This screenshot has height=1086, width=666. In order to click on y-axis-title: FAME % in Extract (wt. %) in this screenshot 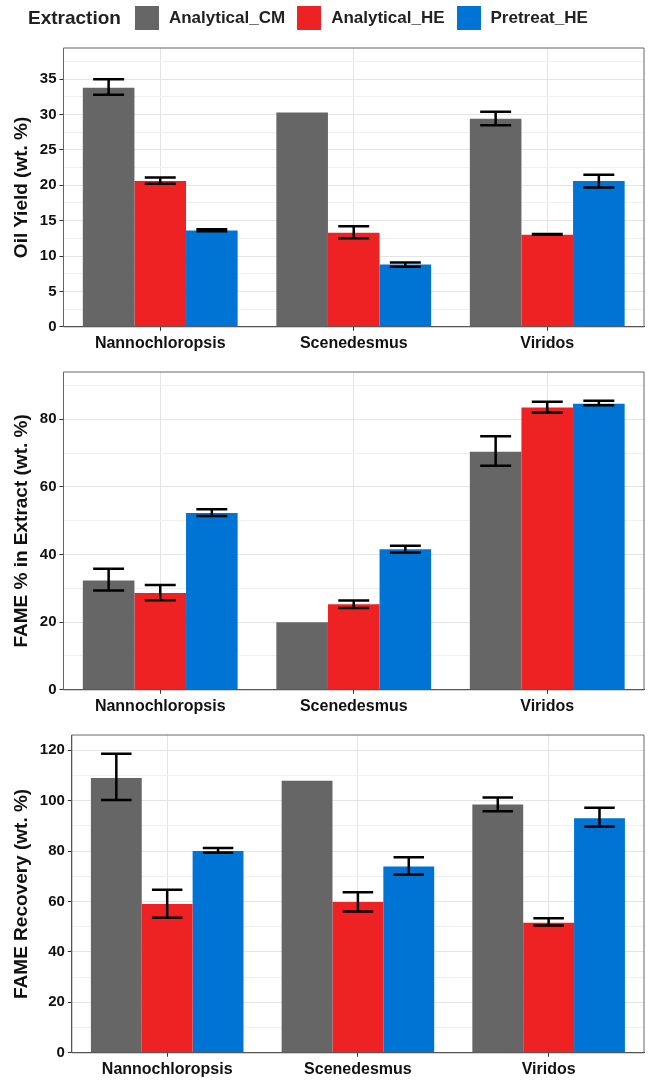, I will do `click(20, 531)`.